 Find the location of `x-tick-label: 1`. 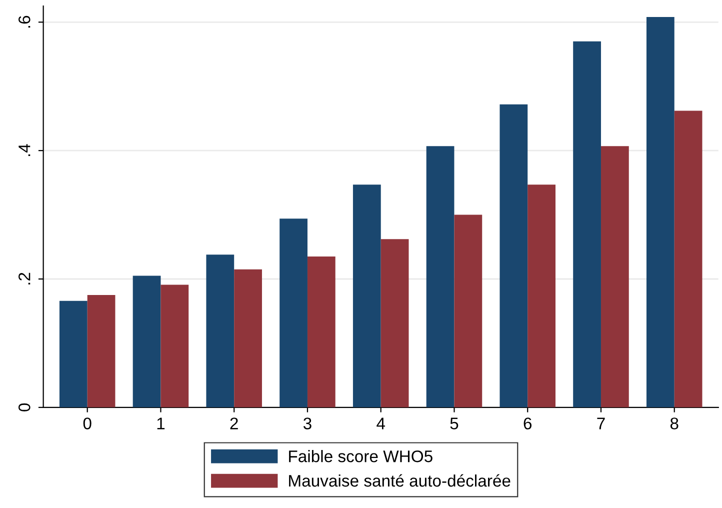

x-tick-label: 1 is located at coordinates (161, 424).